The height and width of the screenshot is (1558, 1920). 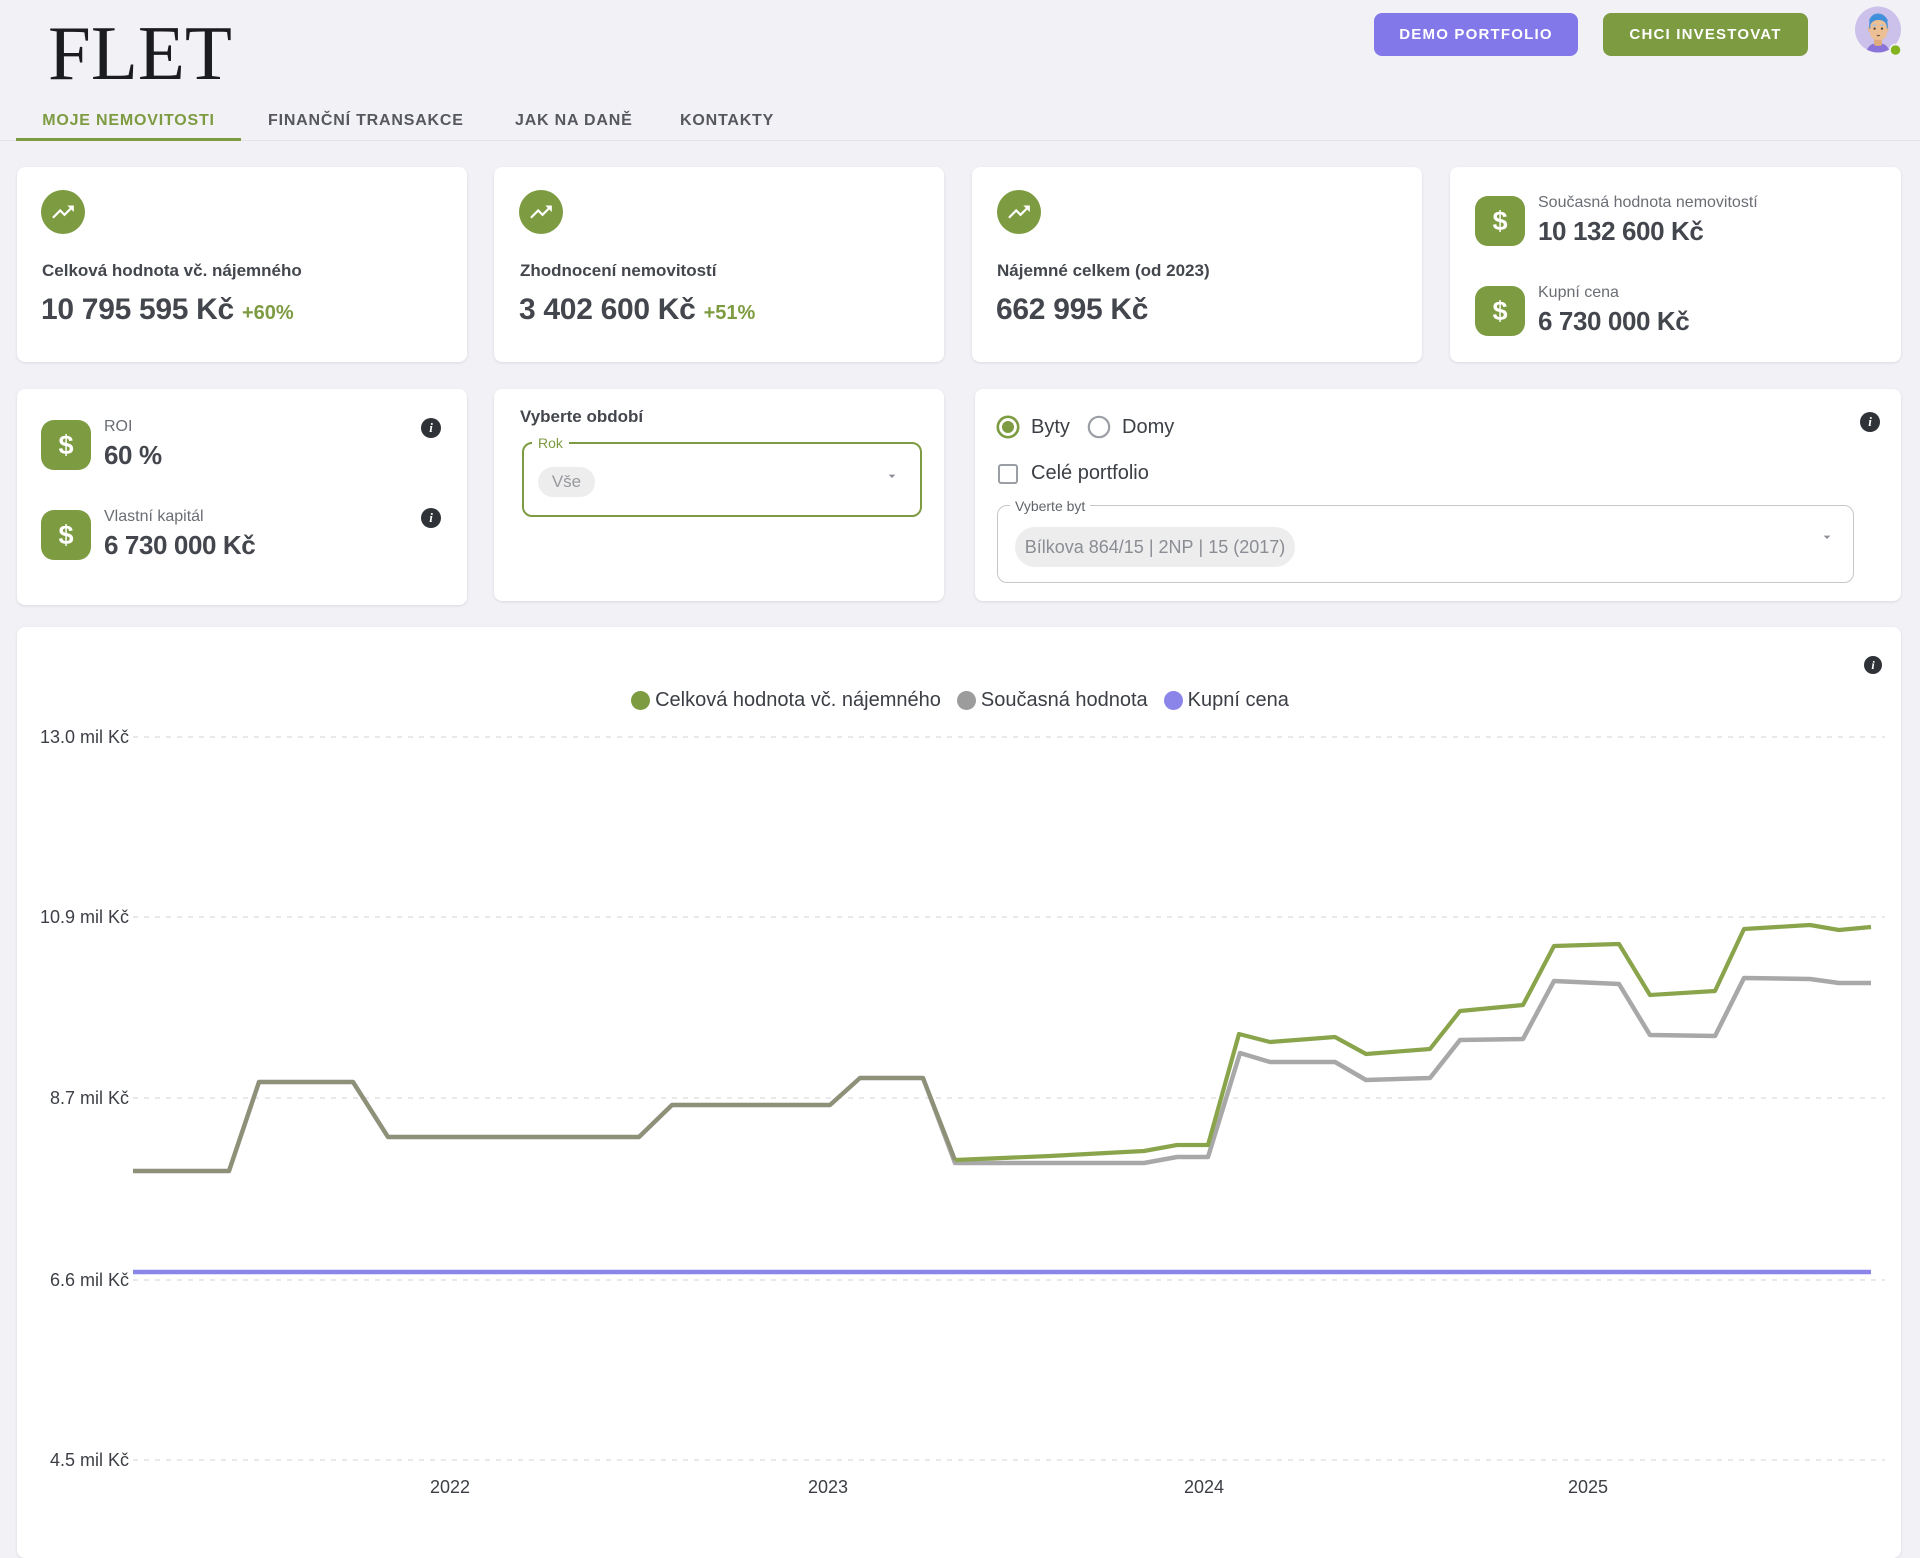 I want to click on svg-text: 8.7 mil Kč, so click(x=89, y=1098).